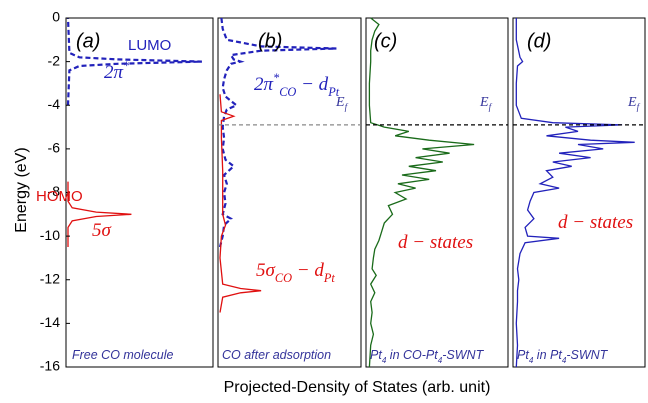 Image resolution: width=648 pixels, height=403 pixels. I want to click on annotation: 2π*, so click(117, 71).